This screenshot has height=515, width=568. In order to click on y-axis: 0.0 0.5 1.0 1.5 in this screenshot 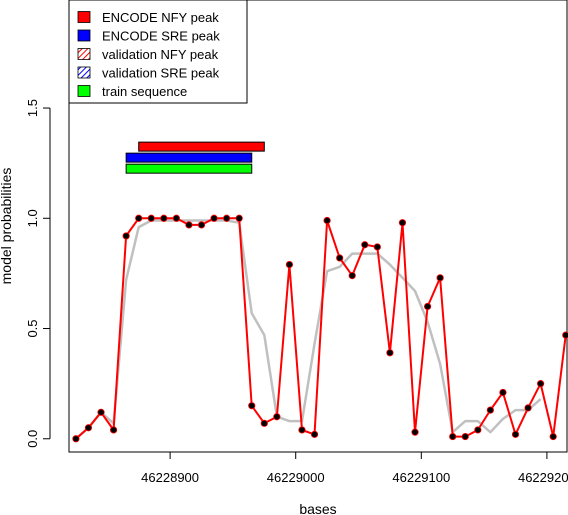, I will do `click(38, 273)`.